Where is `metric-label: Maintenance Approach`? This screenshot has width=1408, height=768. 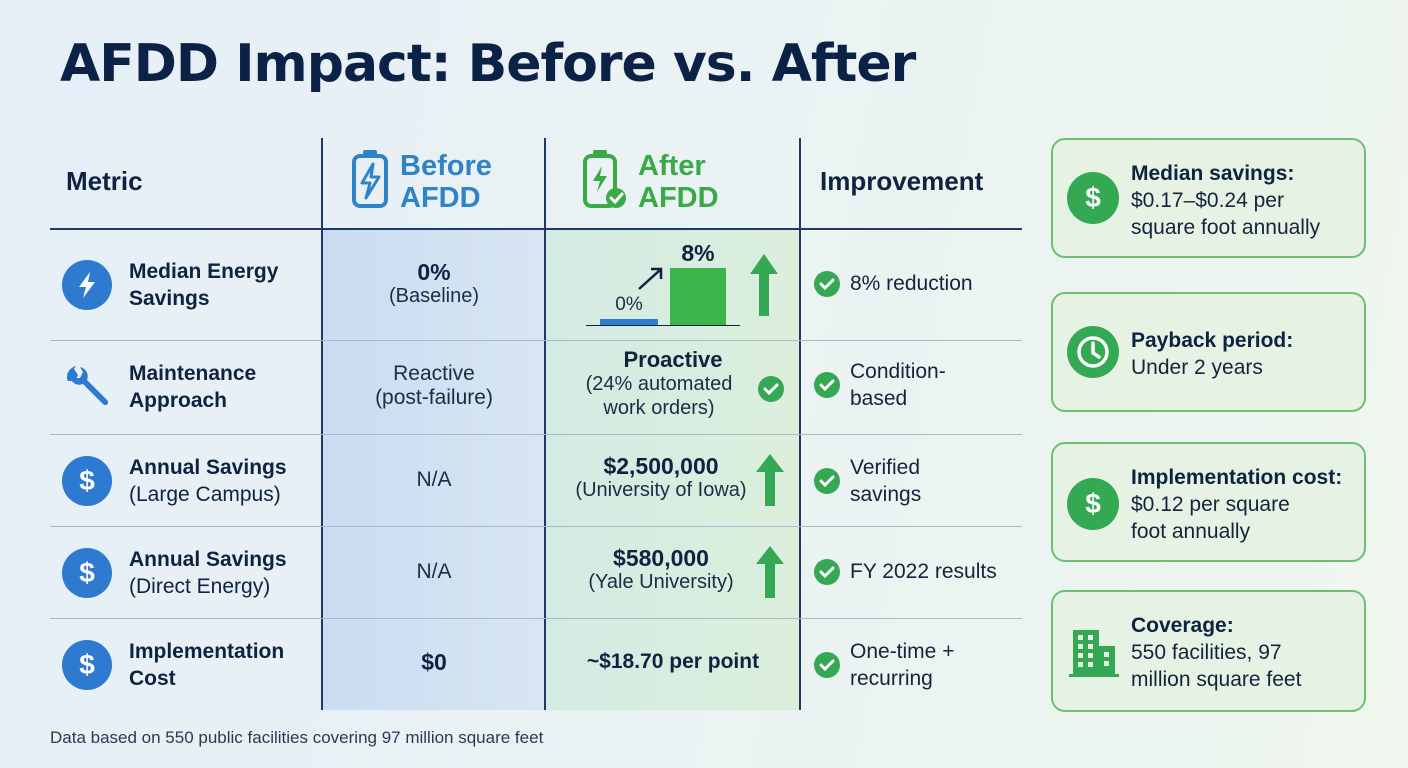
metric-label: Maintenance Approach is located at coordinates (192, 387).